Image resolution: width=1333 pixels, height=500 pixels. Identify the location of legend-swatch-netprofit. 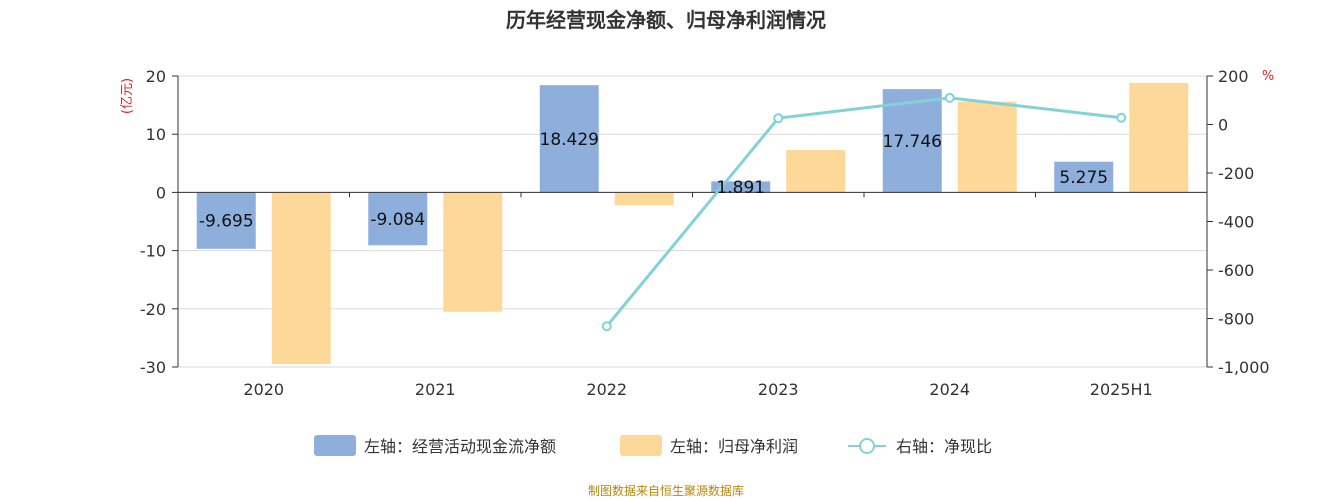
(641, 445).